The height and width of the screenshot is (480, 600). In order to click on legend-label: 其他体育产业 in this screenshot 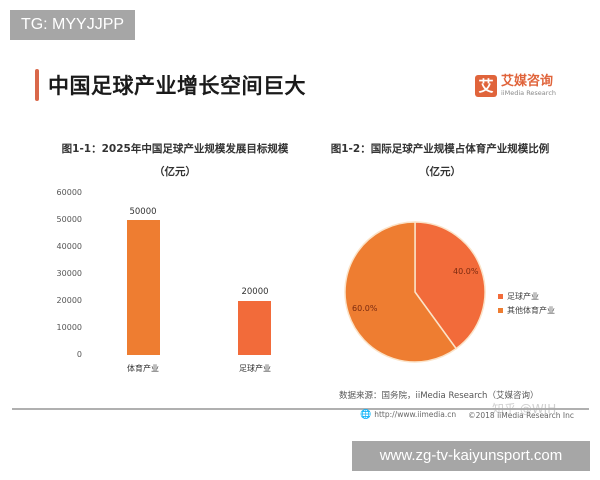, I will do `click(531, 310)`.